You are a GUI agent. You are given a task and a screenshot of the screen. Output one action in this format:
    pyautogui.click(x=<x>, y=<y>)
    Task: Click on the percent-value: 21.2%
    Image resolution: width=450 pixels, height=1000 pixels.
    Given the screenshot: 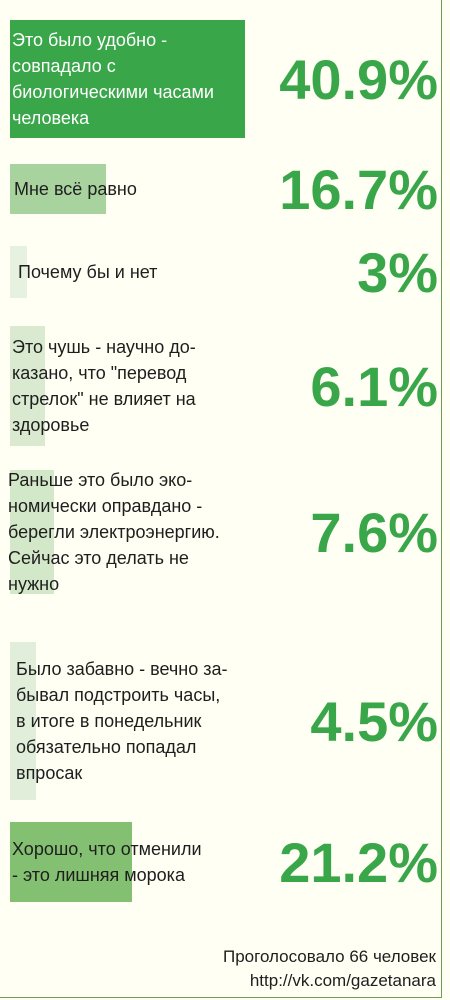 What is the action you would take?
    pyautogui.click(x=358, y=862)
    